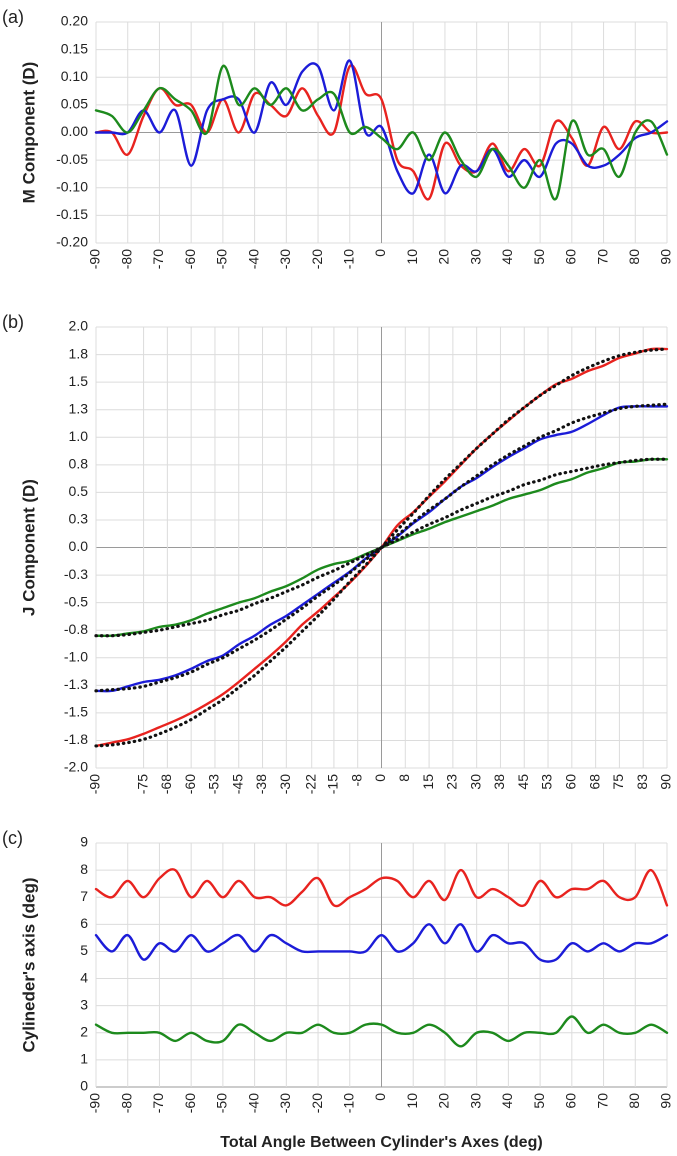 The height and width of the screenshot is (1156, 677). I want to click on y-tick-label: -0.5, so click(76, 601).